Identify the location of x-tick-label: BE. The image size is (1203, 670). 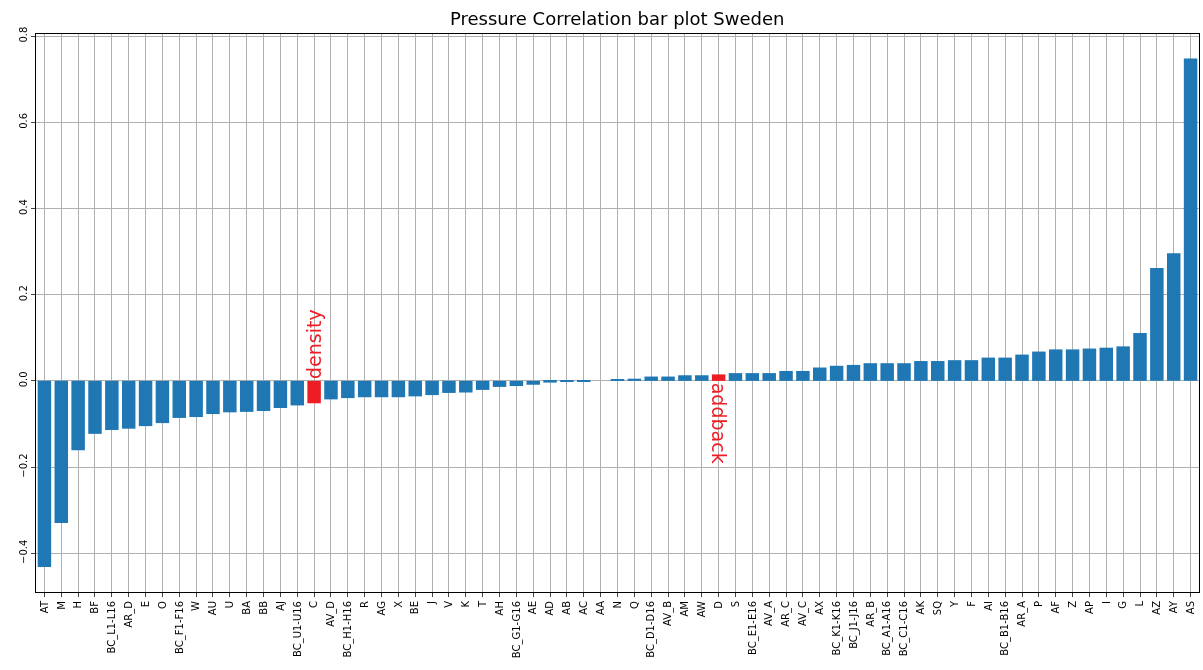
(415, 608).